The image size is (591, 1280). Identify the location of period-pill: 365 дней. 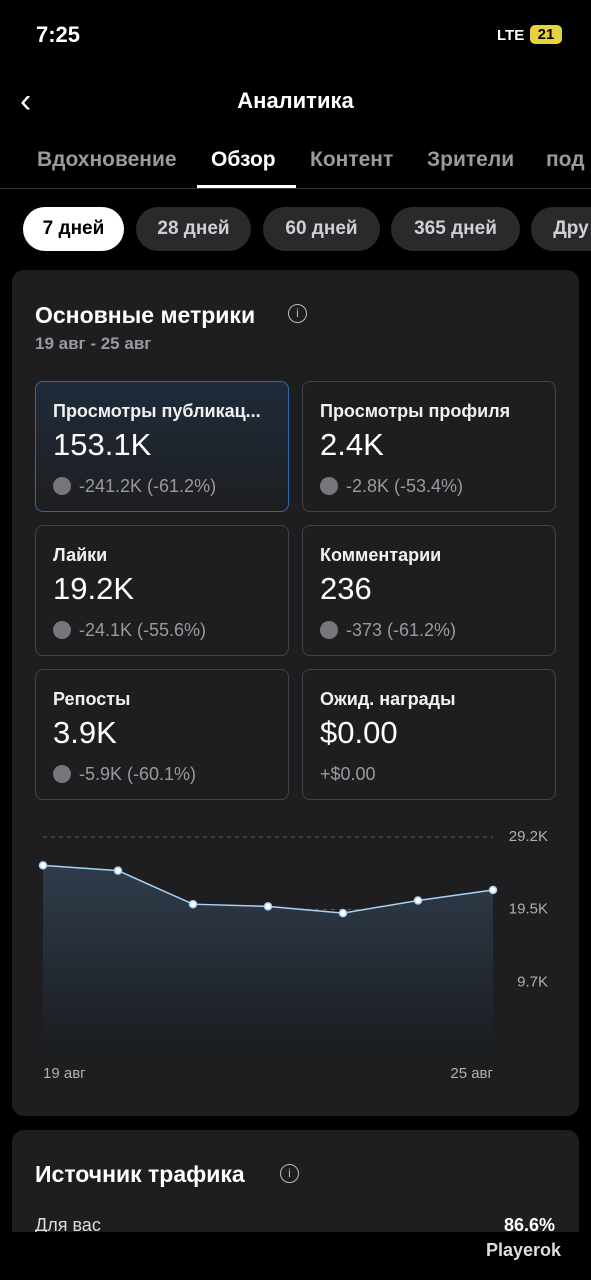
(455, 229).